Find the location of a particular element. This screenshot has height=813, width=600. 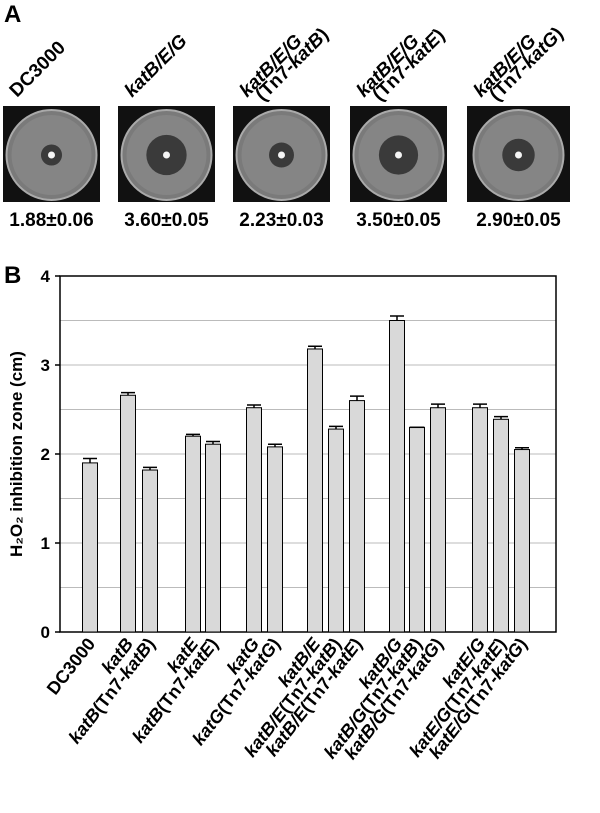

zone-value: 3.50±0.05 is located at coordinates (398, 220).